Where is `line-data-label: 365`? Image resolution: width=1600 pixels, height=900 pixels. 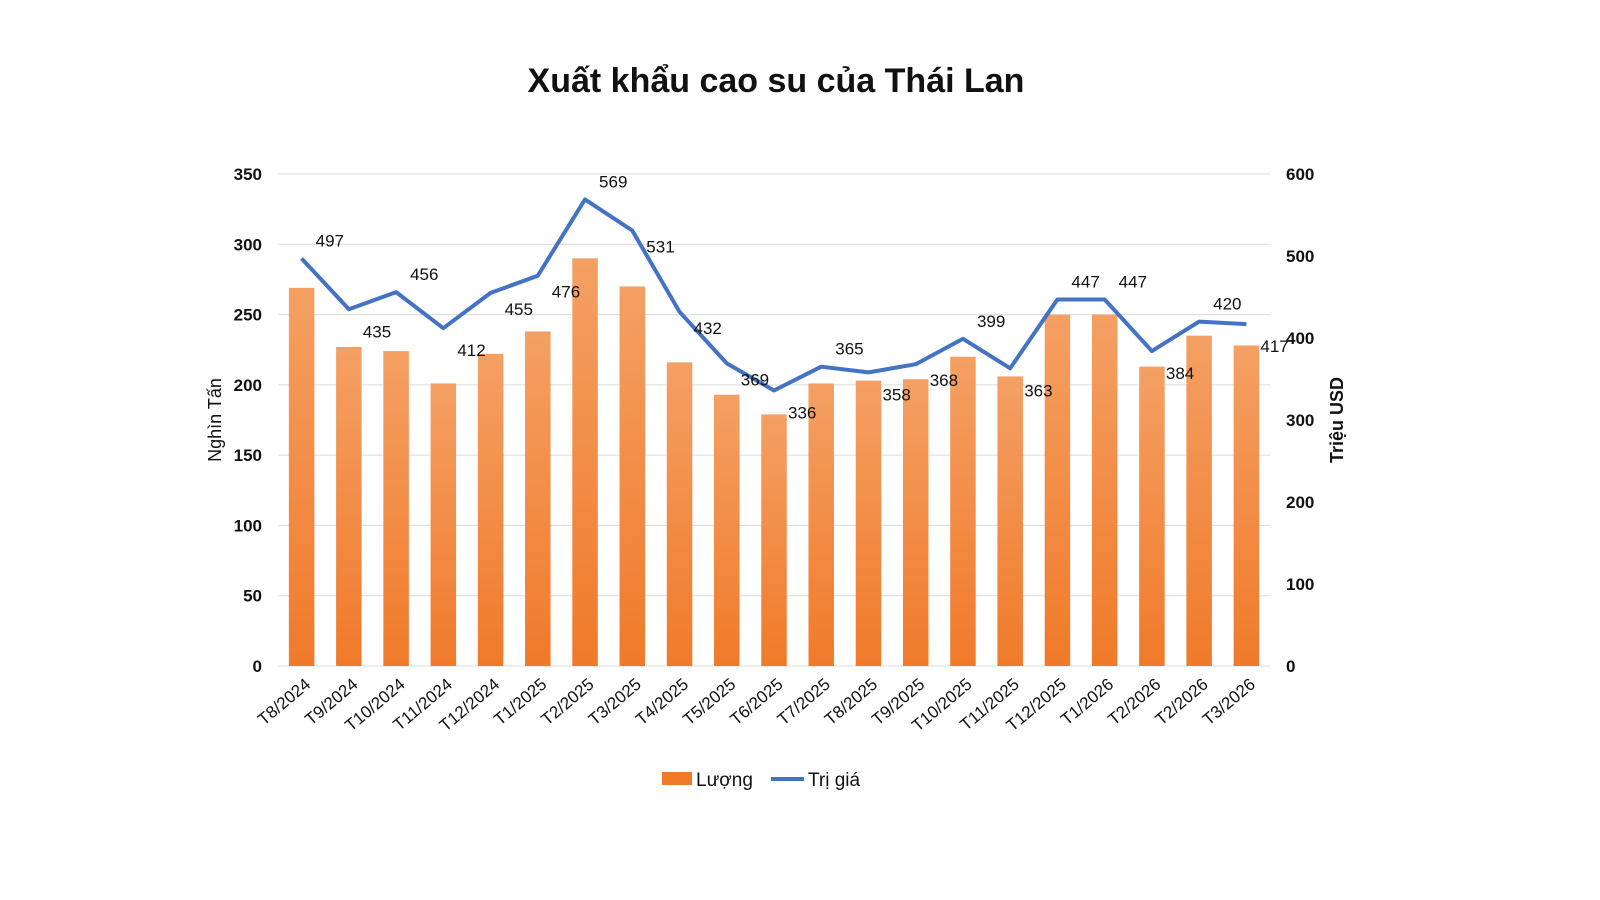
line-data-label: 365 is located at coordinates (849, 349).